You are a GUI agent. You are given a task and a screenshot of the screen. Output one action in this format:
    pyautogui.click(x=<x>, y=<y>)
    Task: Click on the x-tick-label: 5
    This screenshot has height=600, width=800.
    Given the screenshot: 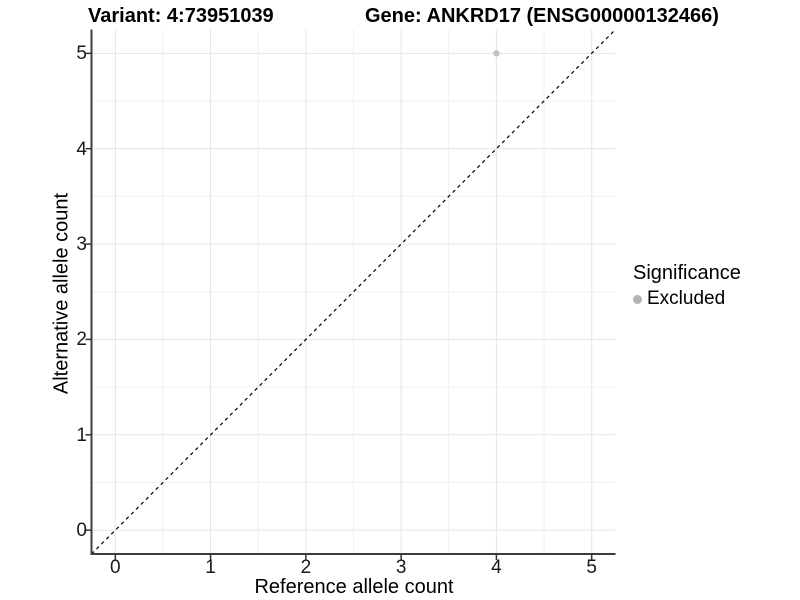 What is the action you would take?
    pyautogui.click(x=591, y=567)
    